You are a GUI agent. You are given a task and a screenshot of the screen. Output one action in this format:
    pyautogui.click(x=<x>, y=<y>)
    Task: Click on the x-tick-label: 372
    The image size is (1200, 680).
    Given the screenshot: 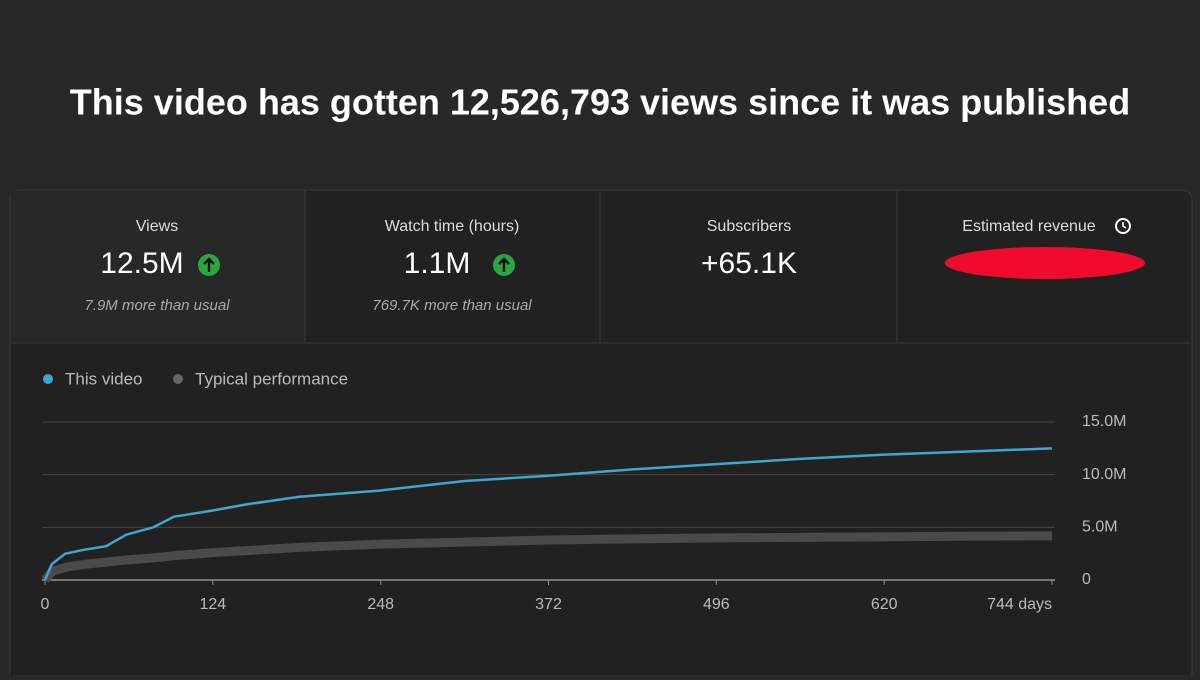 What is the action you would take?
    pyautogui.click(x=548, y=604)
    